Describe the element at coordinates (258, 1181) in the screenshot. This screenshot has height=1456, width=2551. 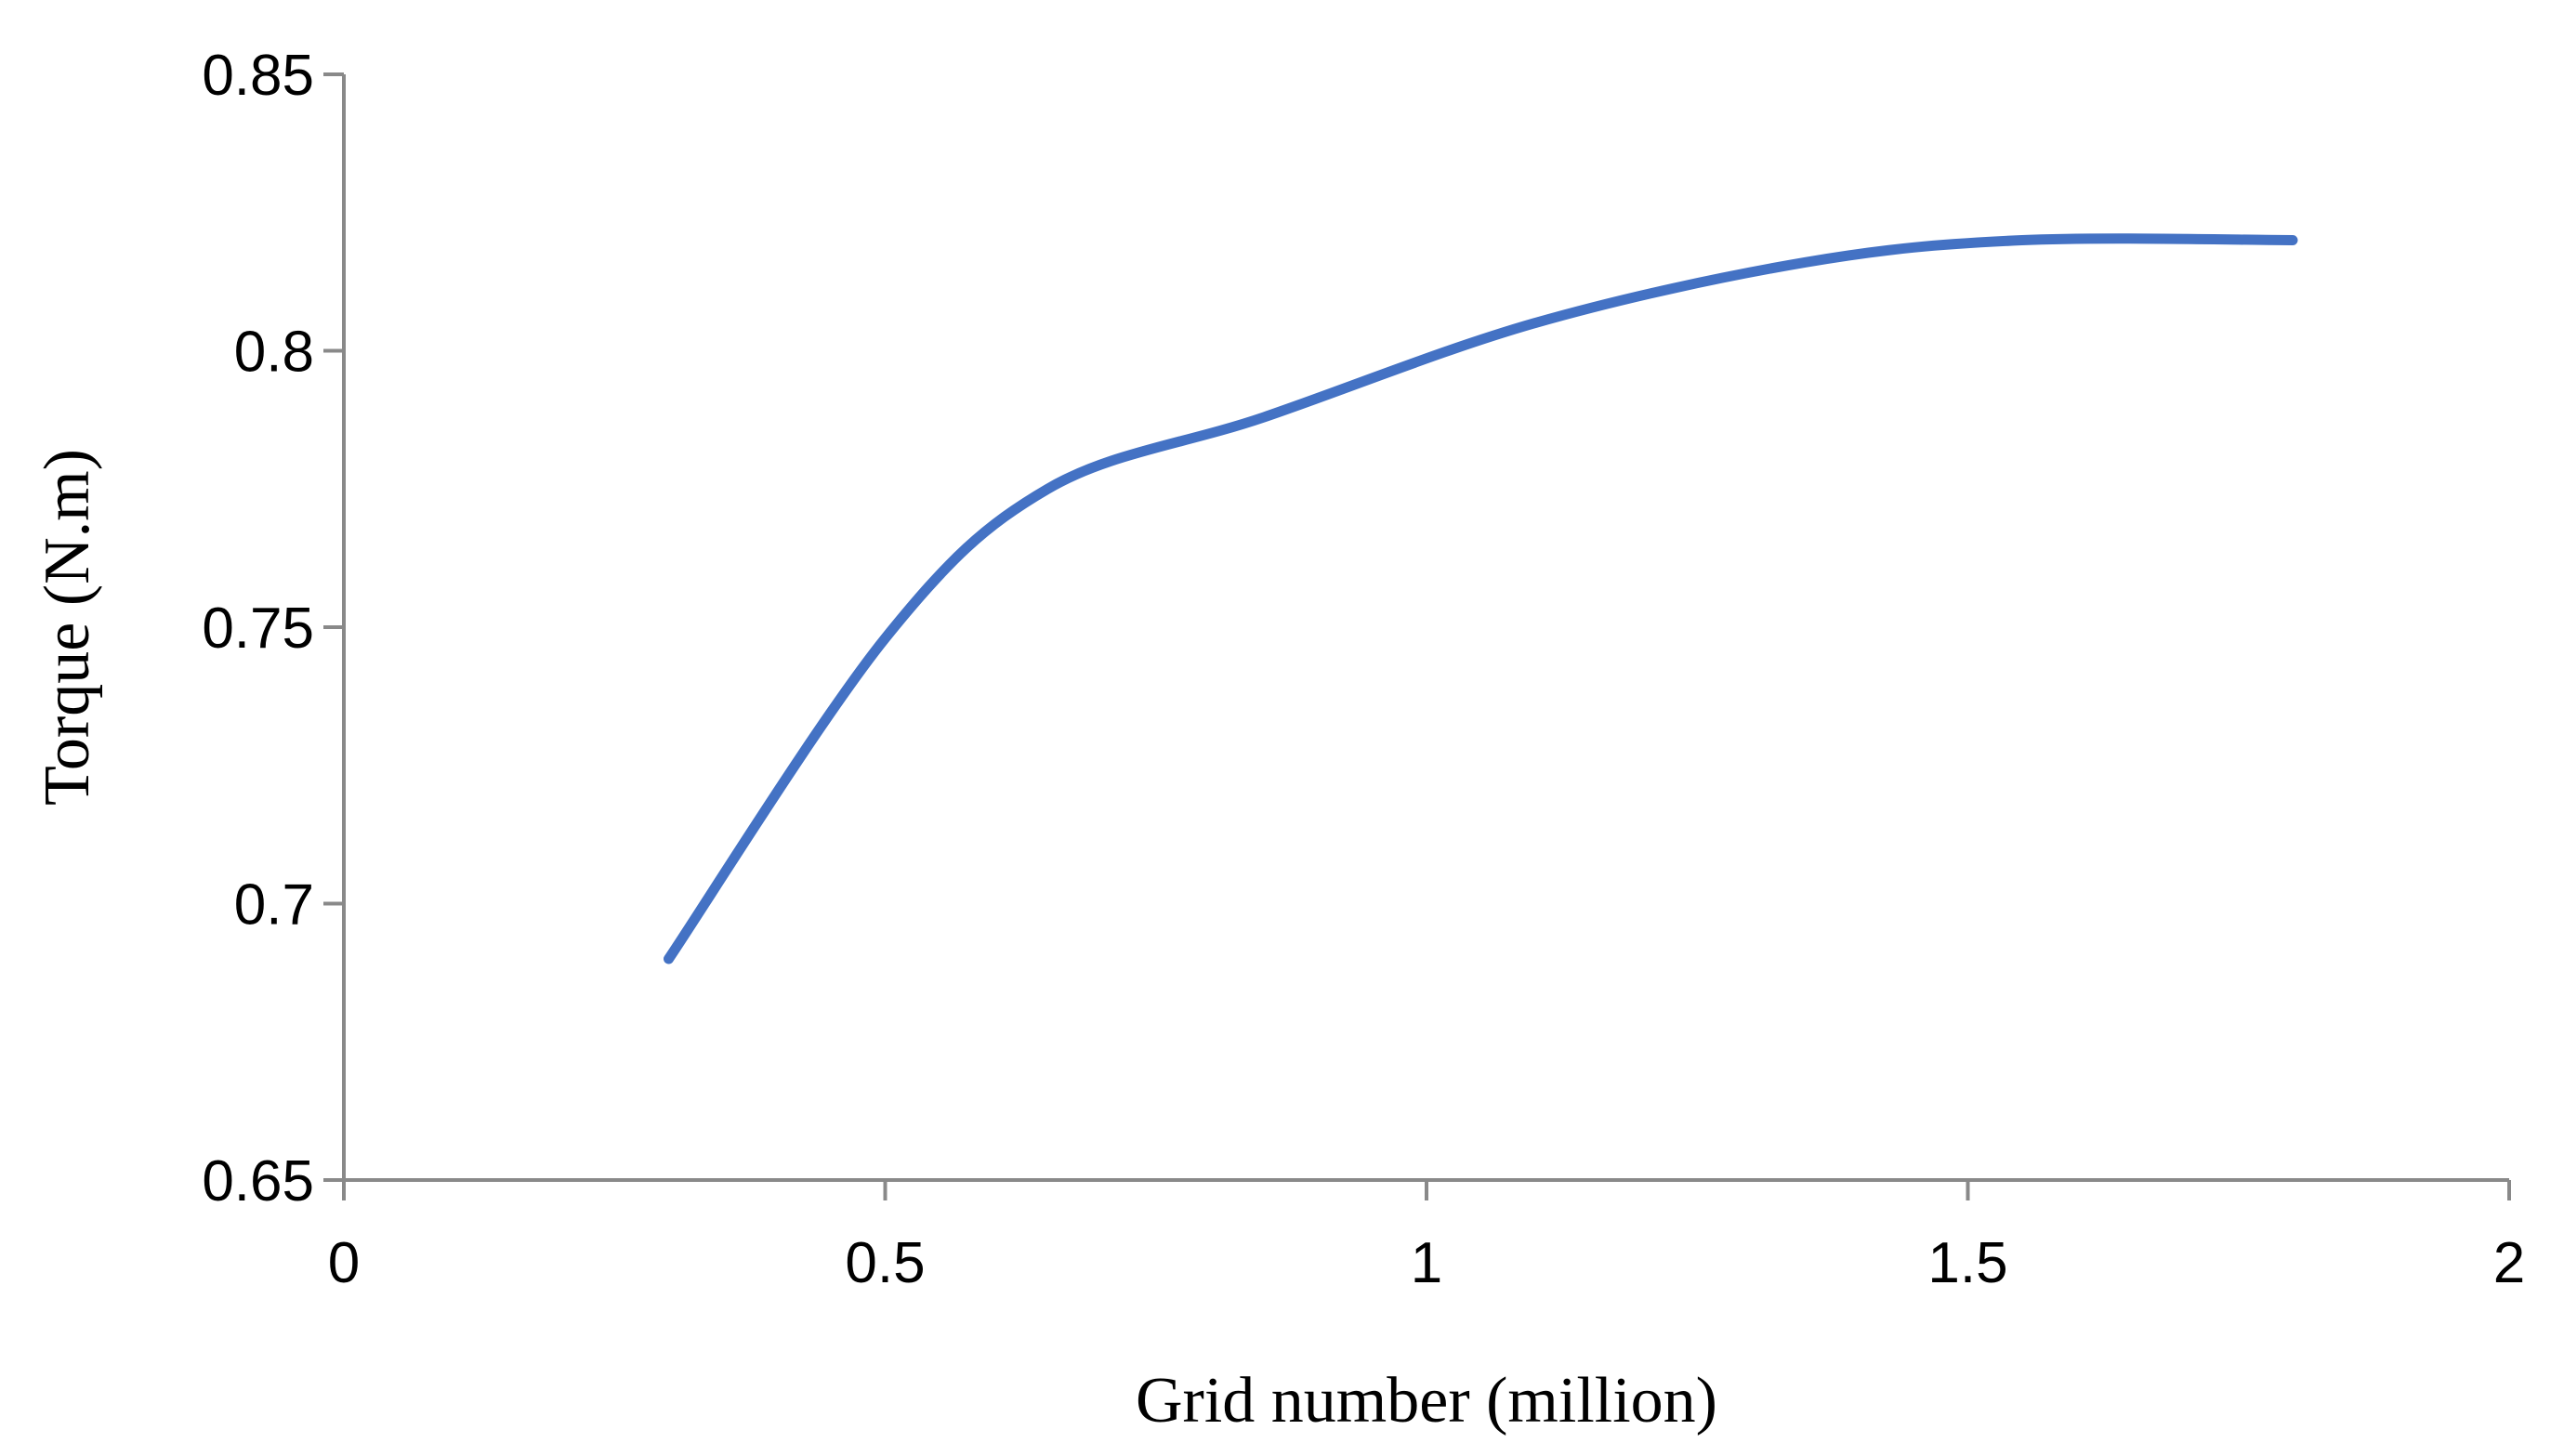
I see `y-tick-label: 0.65` at that location.